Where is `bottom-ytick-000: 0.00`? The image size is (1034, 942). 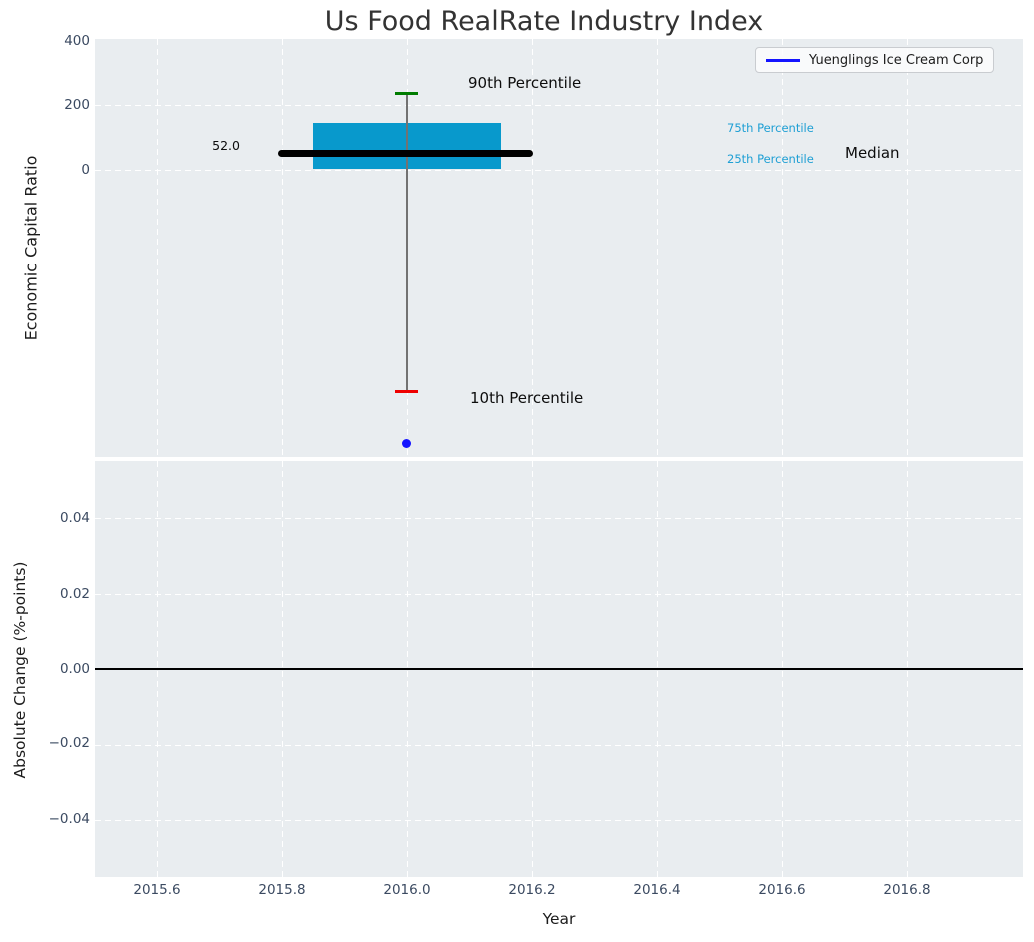 bottom-ytick-000: 0.00 is located at coordinates (74, 669).